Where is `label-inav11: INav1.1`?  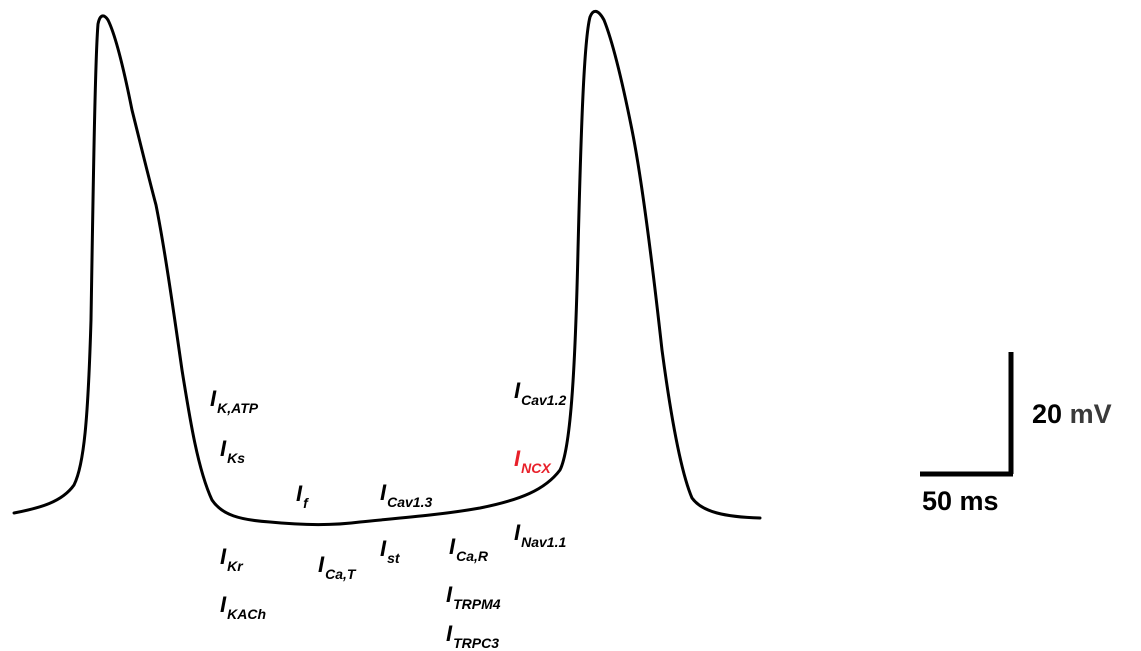 label-inav11: INav1.1 is located at coordinates (540, 535).